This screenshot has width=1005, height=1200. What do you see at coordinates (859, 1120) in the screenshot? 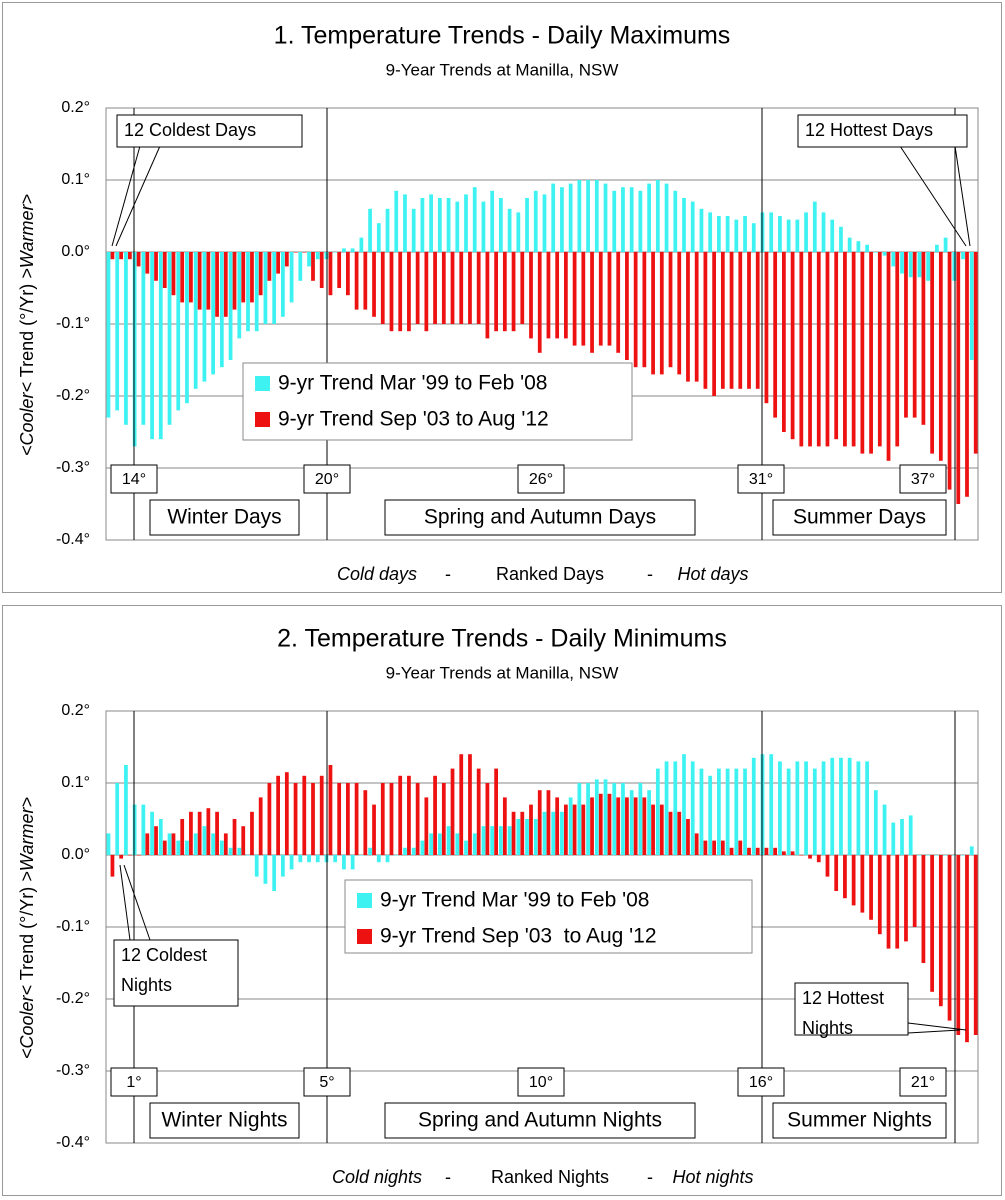
I see `season-label: Summer Nights` at bounding box center [859, 1120].